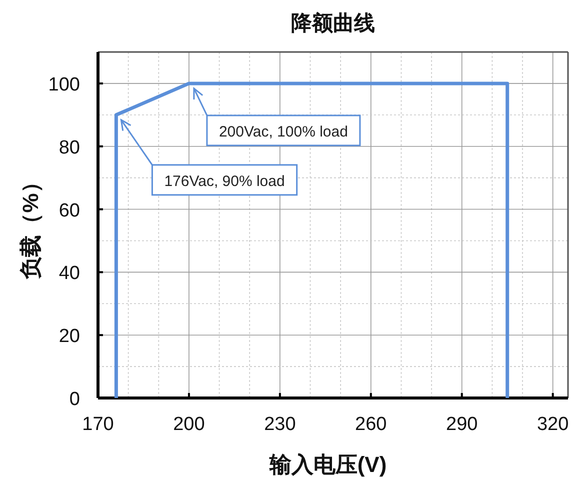  I want to click on annotation: 176Vac, 90% load, so click(224, 181).